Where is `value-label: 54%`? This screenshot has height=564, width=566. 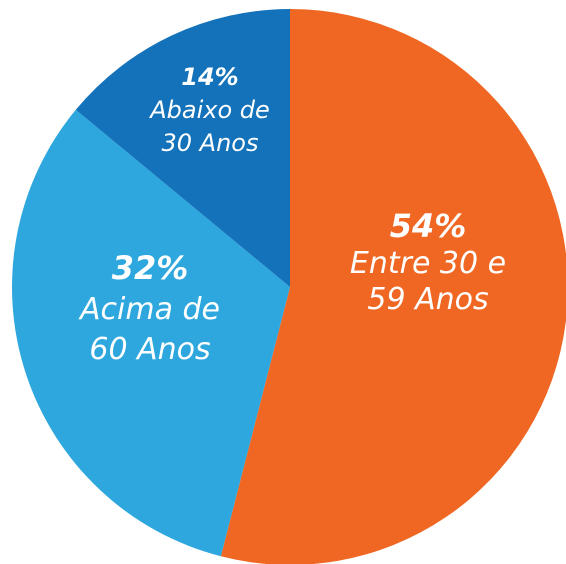 value-label: 54% is located at coordinates (428, 226).